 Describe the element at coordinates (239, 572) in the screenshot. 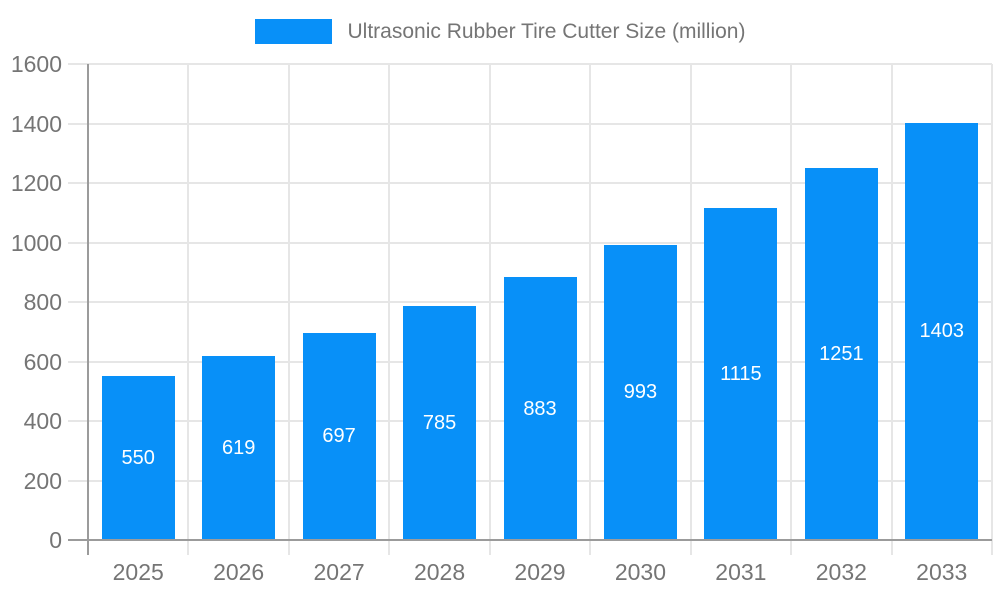

I see `x-axis-tick-label: 2026` at that location.